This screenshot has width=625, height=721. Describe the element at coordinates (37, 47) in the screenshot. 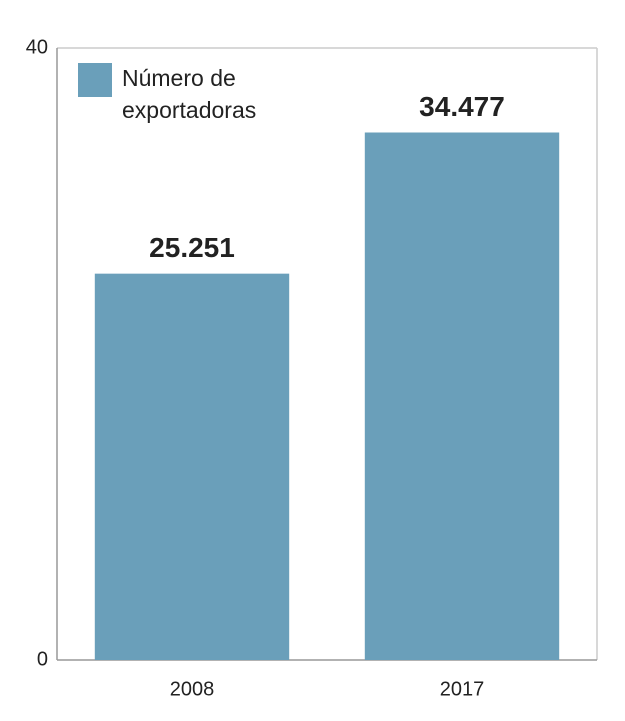

I see `y-tick-label: 40` at that location.